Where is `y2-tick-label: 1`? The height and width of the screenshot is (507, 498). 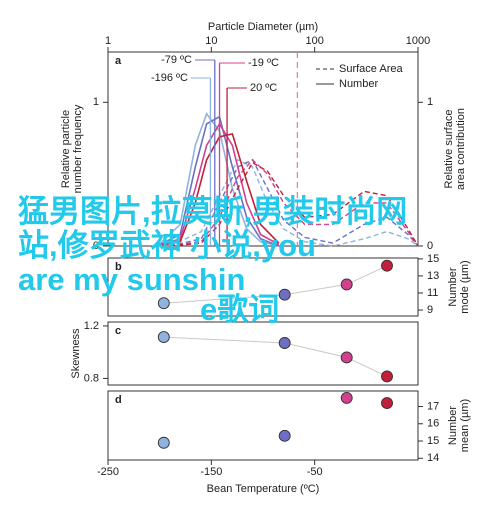
y2-tick-label: 1 is located at coordinates (430, 102).